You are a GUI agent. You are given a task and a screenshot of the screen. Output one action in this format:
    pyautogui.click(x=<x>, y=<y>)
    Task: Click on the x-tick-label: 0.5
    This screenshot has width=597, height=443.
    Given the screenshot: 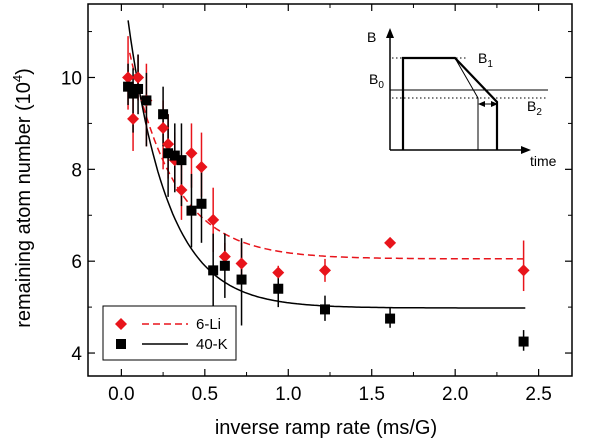 What is the action you would take?
    pyautogui.click(x=205, y=394)
    